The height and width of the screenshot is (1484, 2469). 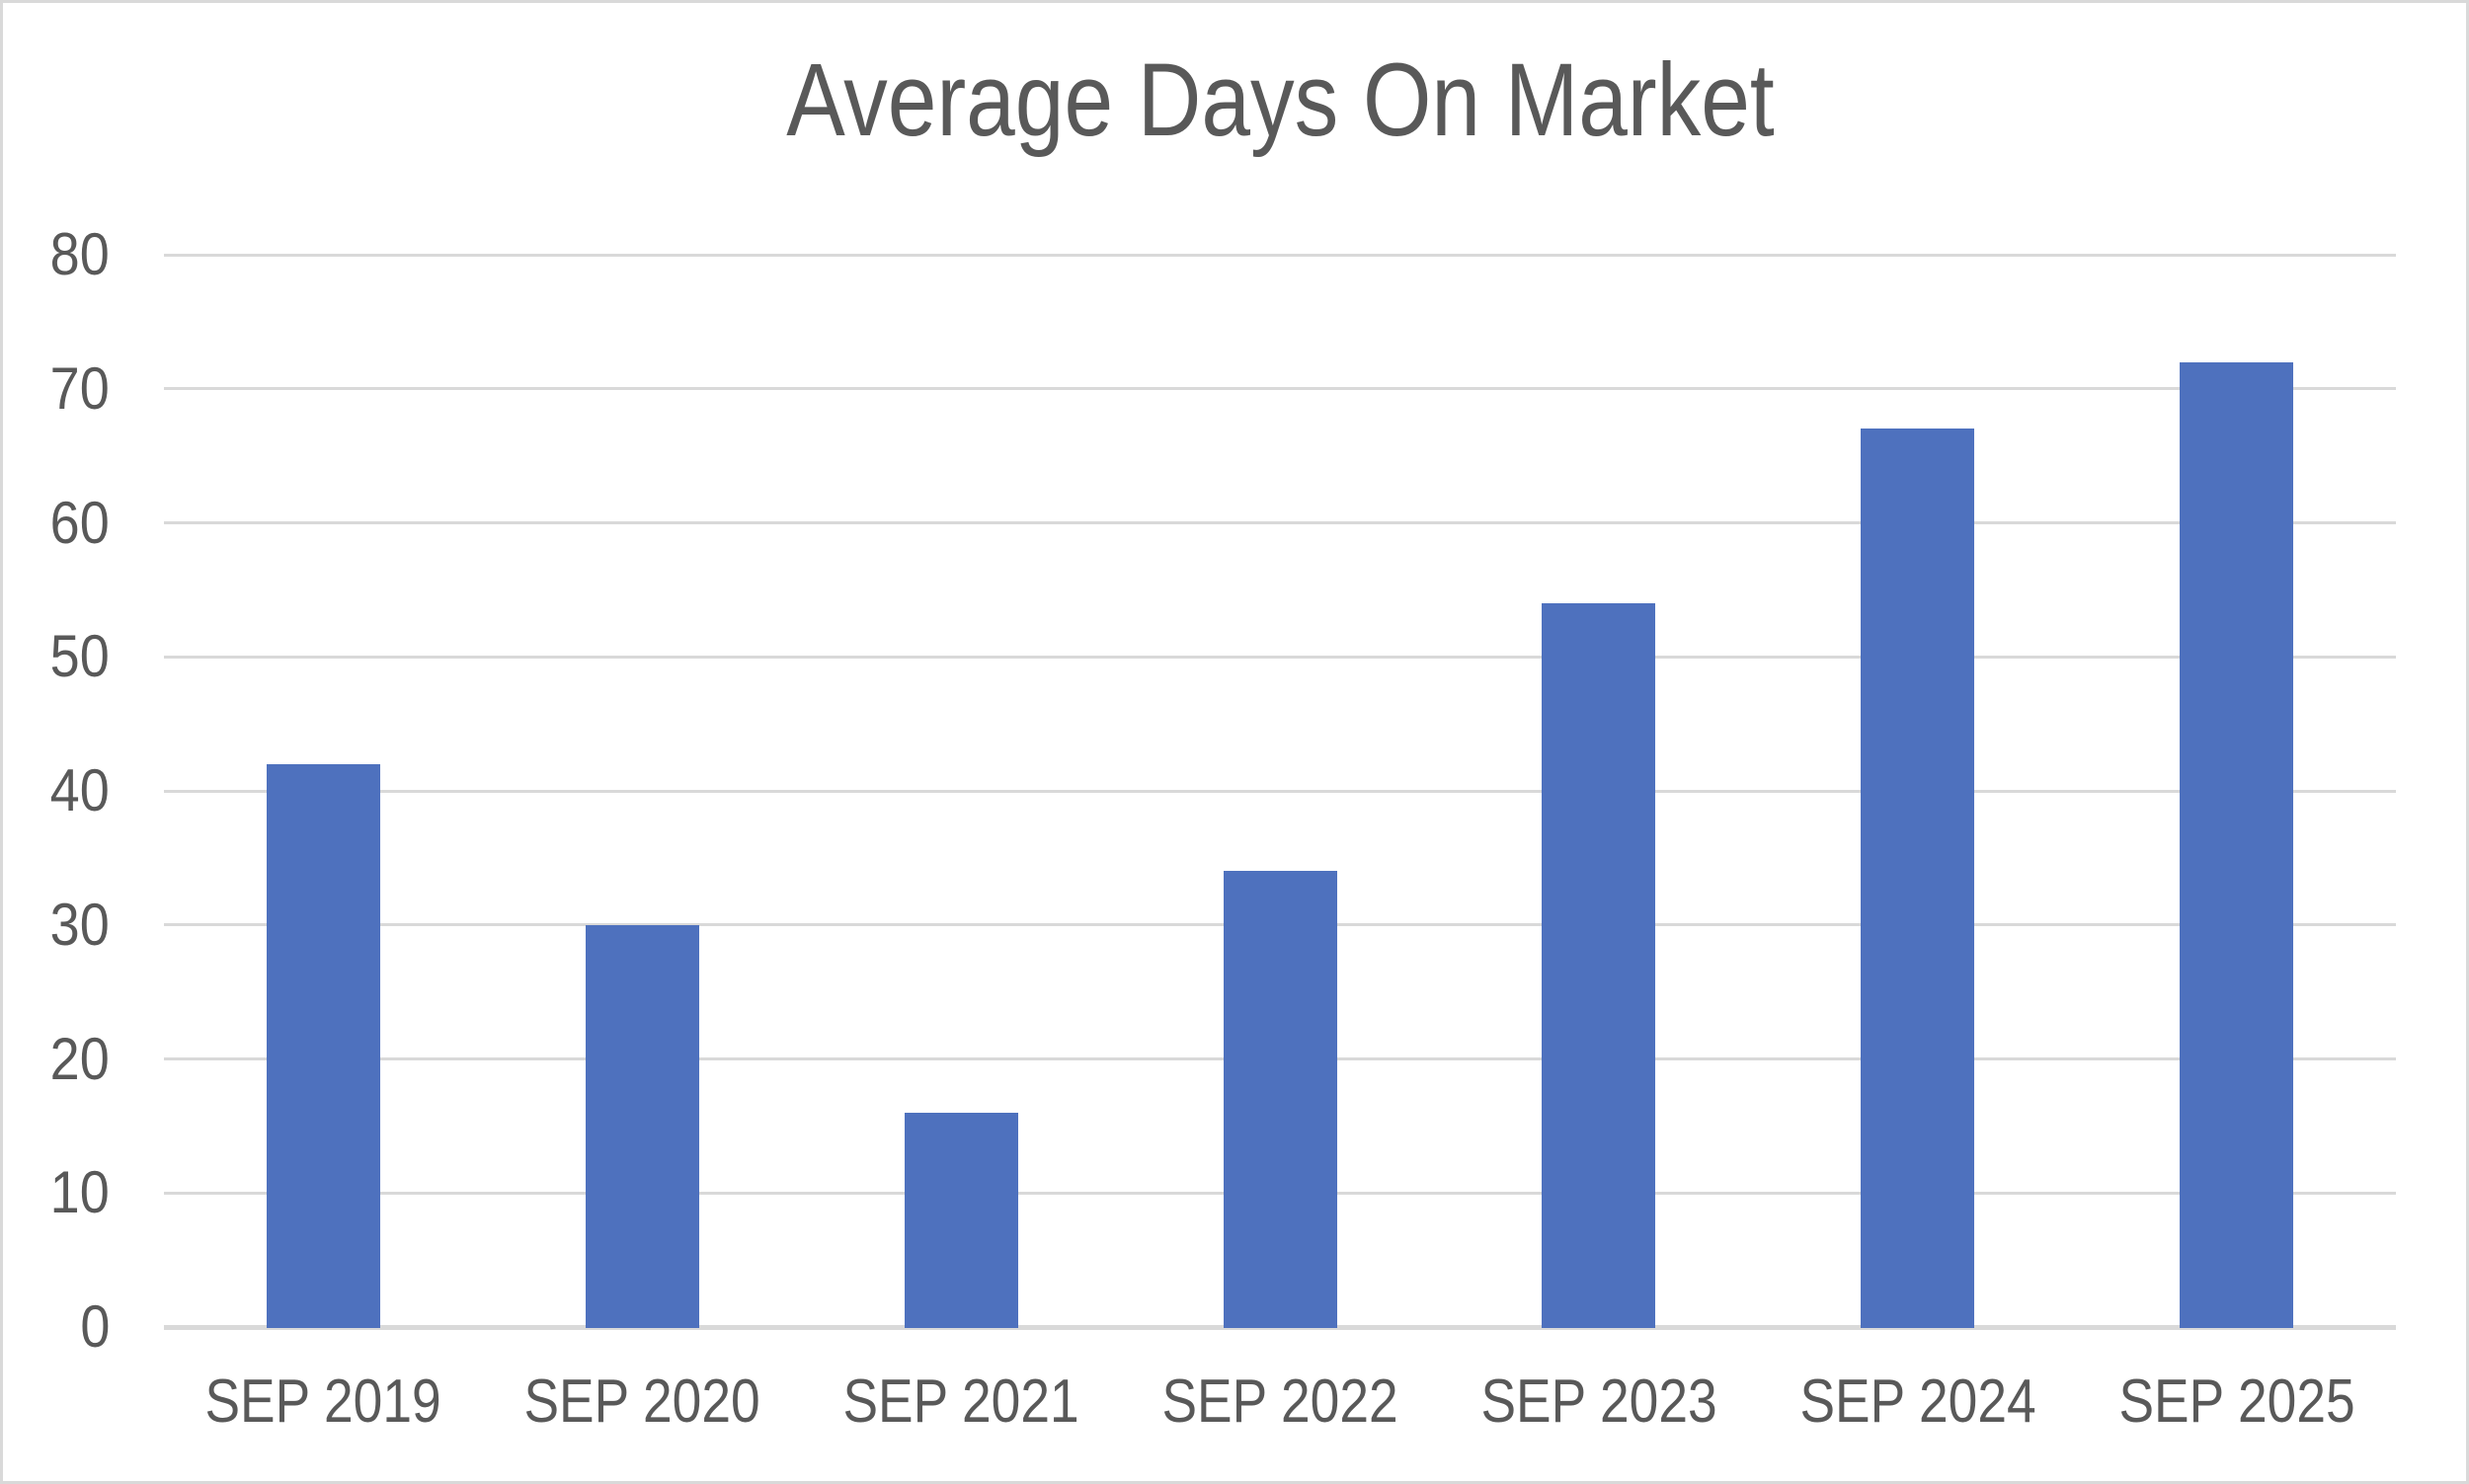 I want to click on y-axis-label: 60, so click(x=79, y=522).